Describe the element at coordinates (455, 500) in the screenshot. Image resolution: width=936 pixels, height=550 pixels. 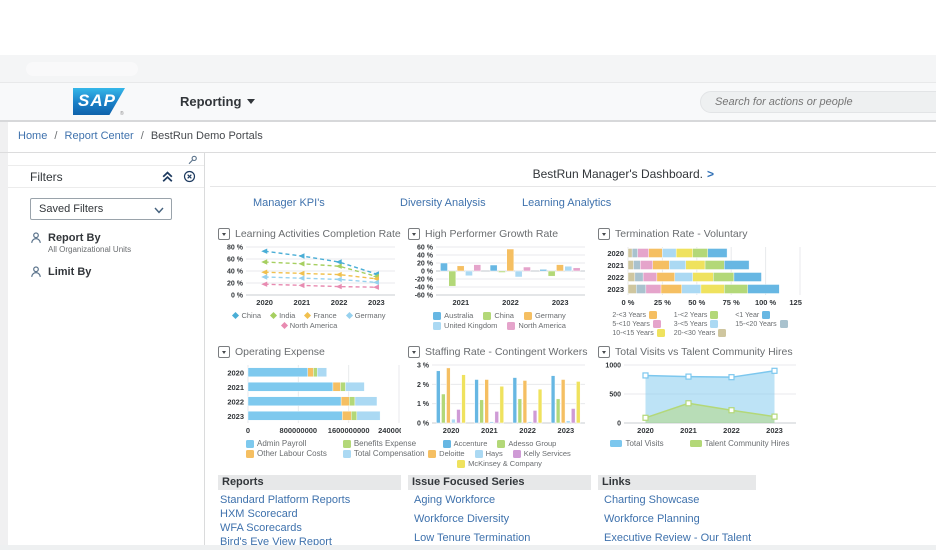
I see `link-aging-workforce: Aging Workforce` at that location.